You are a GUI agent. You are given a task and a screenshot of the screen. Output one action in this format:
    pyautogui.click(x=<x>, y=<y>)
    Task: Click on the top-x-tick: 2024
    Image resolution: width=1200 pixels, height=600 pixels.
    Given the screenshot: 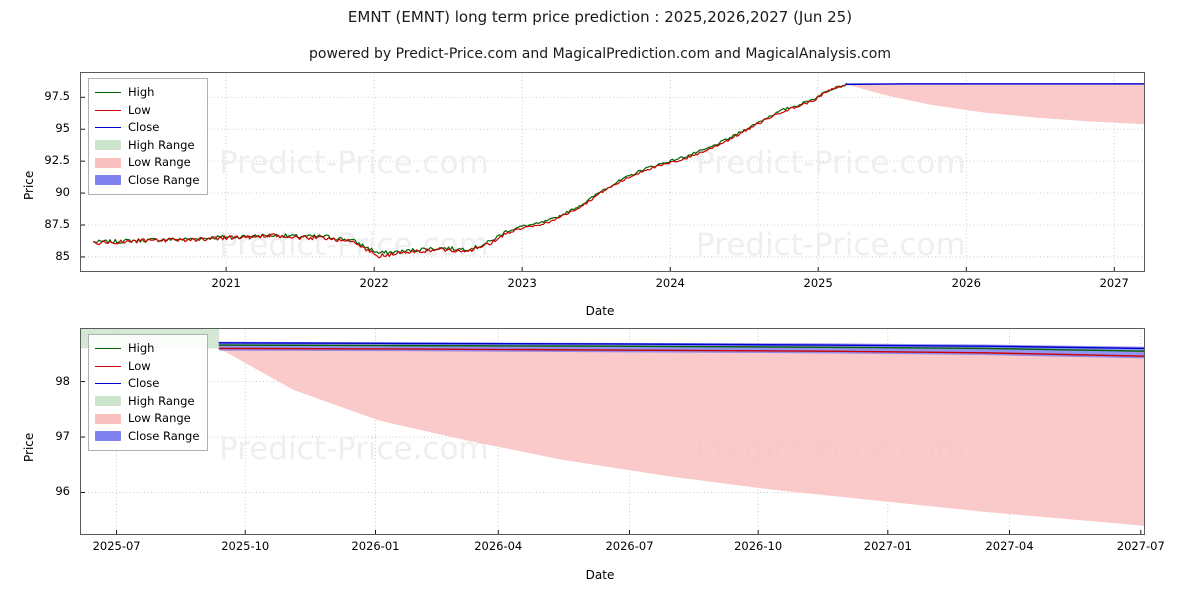 What is the action you would take?
    pyautogui.click(x=670, y=283)
    